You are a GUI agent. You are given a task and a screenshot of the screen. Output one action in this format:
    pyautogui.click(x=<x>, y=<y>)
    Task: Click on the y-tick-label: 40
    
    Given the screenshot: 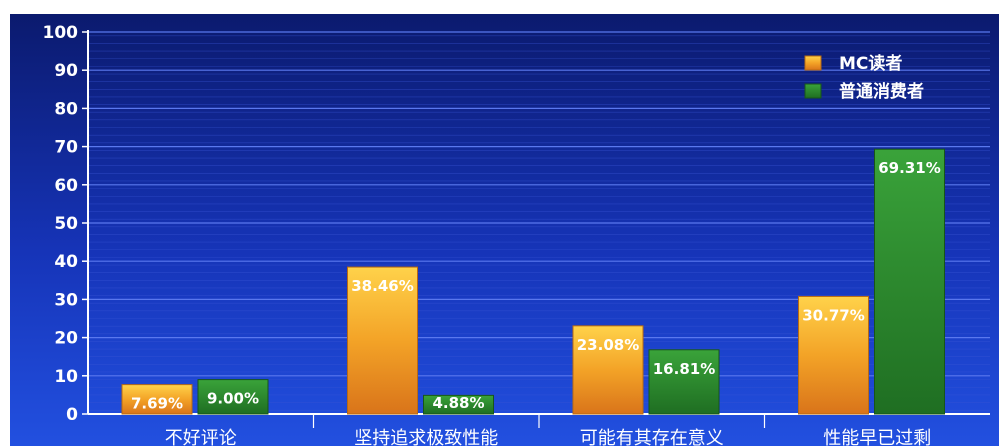 What is the action you would take?
    pyautogui.click(x=66, y=262)
    